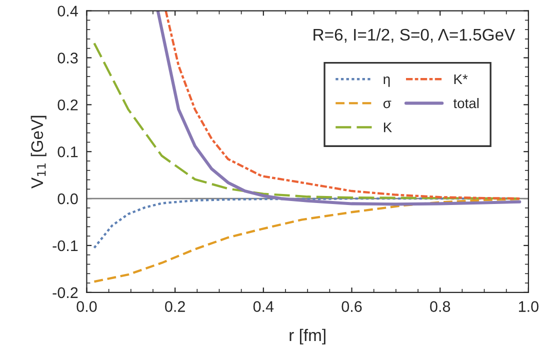 This screenshot has width=542, height=361. What do you see at coordinates (387, 81) in the screenshot?
I see `legend-label: η` at bounding box center [387, 81].